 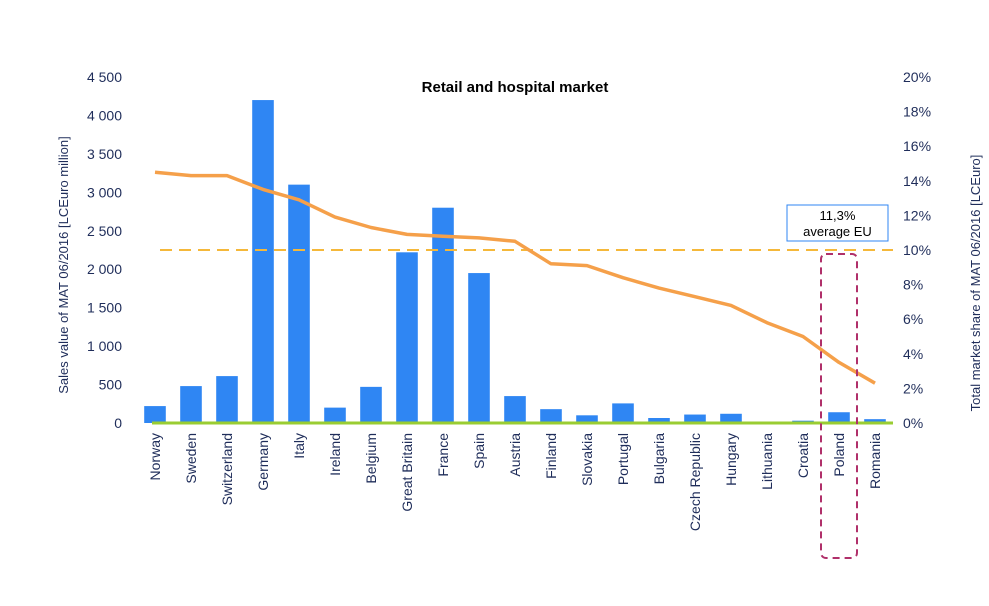 I want to click on category-label: Italy, so click(x=299, y=446).